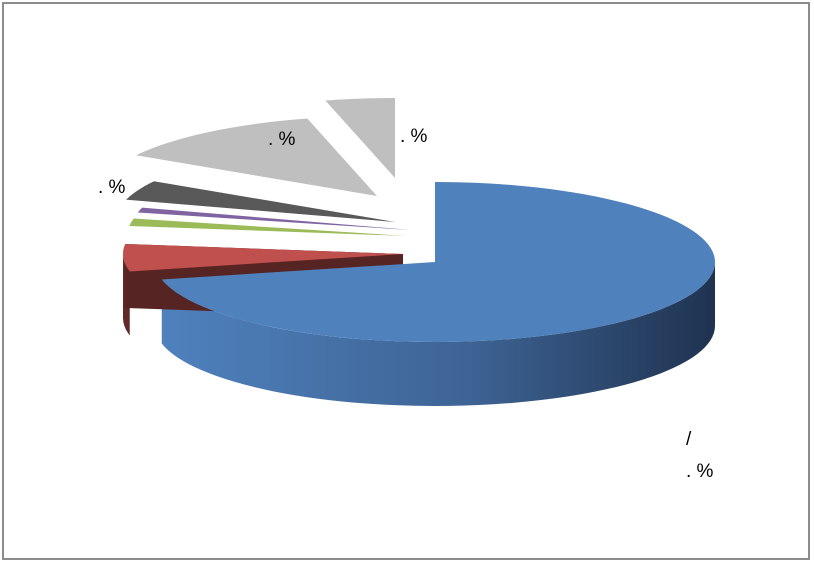 This screenshot has width=814, height=564. Describe the element at coordinates (689, 439) in the screenshot. I see `data-label-1-line-1: /` at that location.